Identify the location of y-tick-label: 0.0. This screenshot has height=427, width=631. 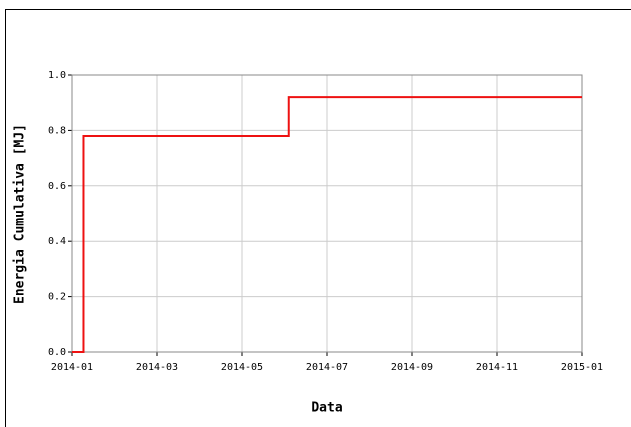
(57, 352).